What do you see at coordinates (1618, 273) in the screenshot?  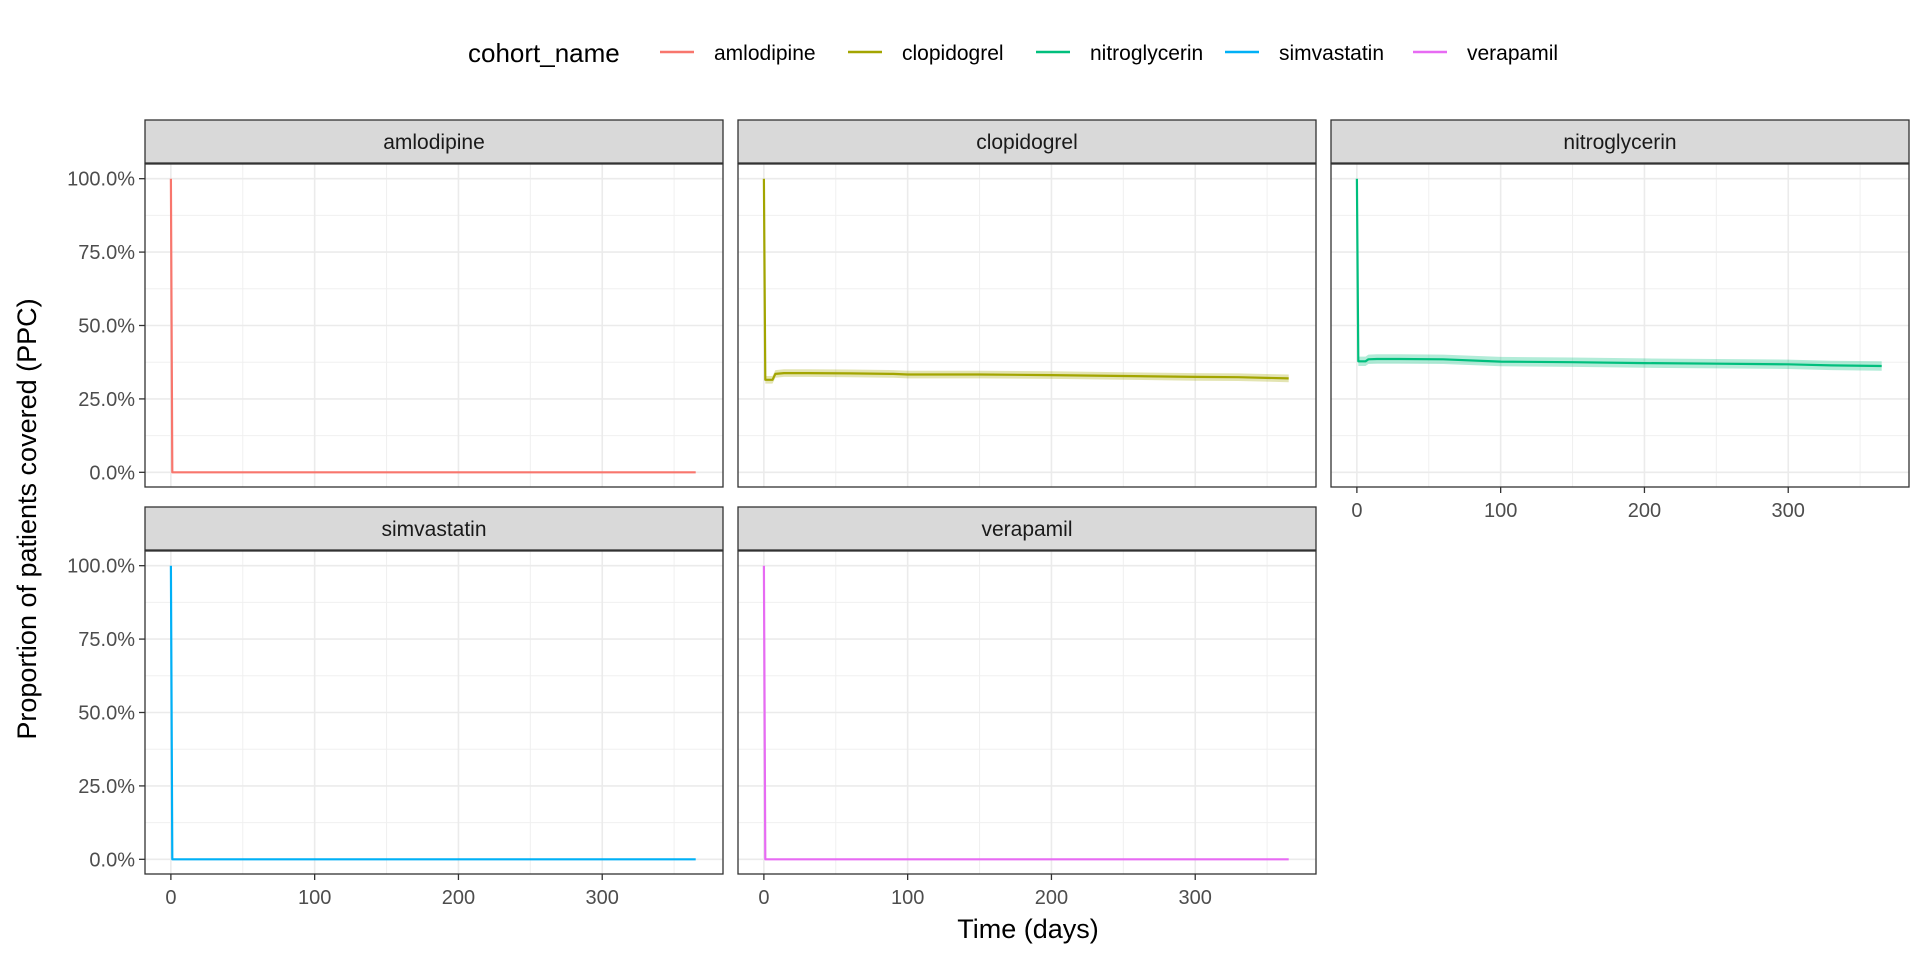 I see `series-line-nitroglycerin` at bounding box center [1618, 273].